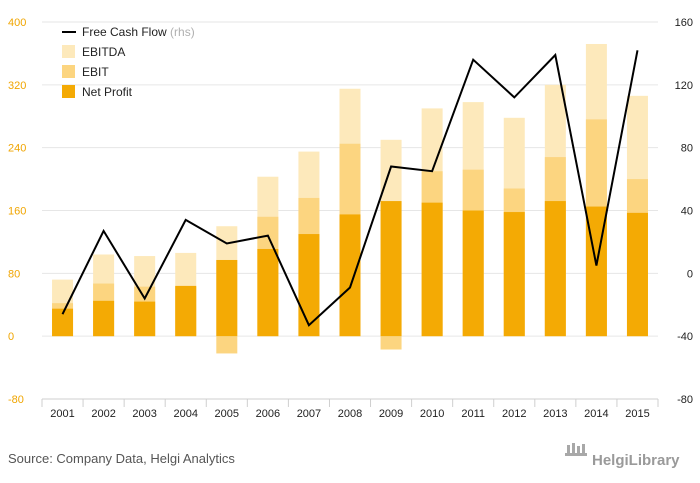 Image resolution: width=700 pixels, height=483 pixels. Describe the element at coordinates (391, 343) in the screenshot. I see `bar-ebit-2009` at that location.